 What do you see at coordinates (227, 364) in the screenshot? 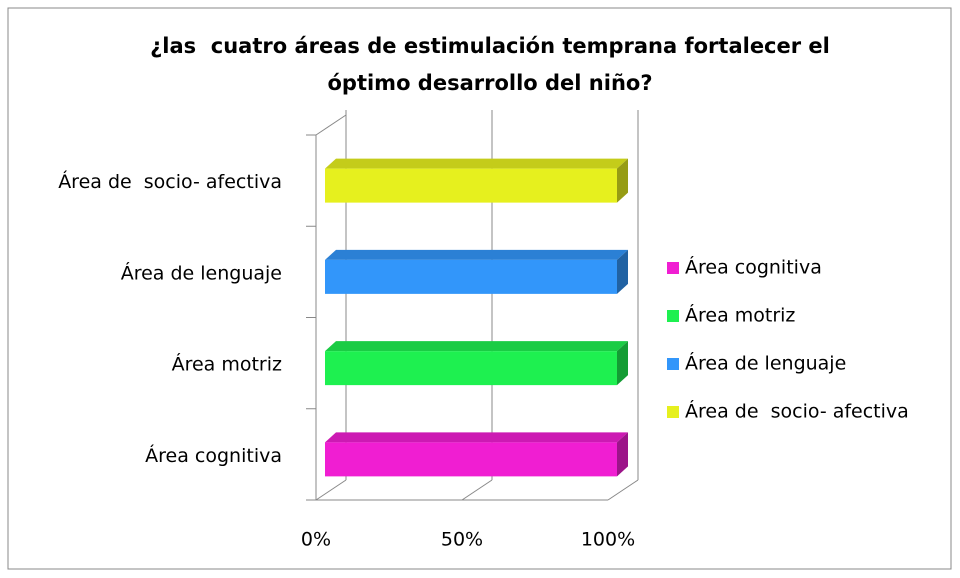
I see `y-tick-label: Área motriz` at bounding box center [227, 364].